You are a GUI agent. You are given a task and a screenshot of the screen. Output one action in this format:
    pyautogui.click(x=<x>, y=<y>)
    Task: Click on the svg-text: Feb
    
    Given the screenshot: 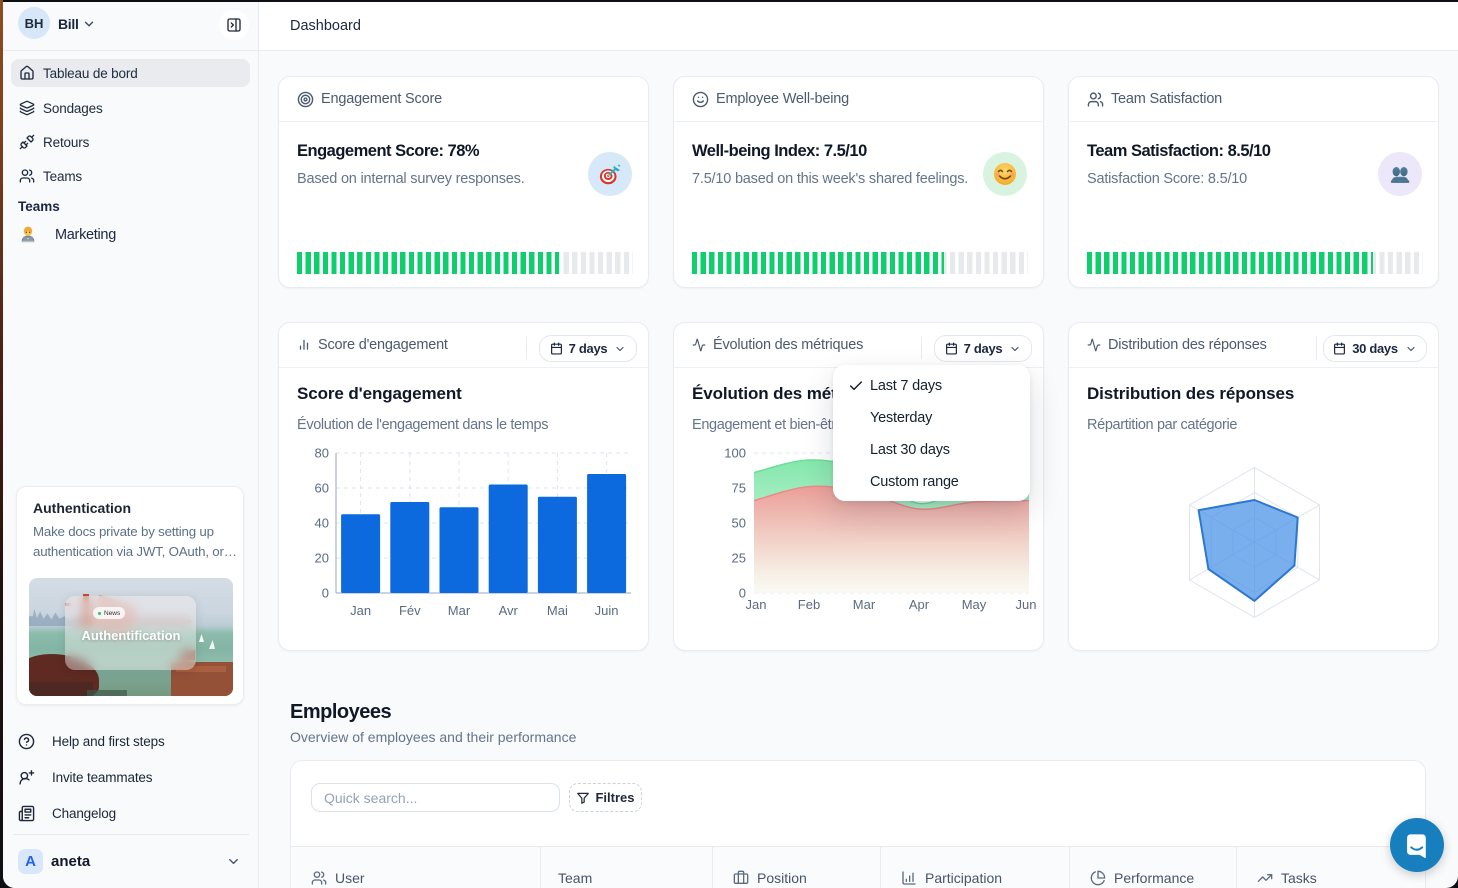 What is the action you would take?
    pyautogui.click(x=809, y=604)
    